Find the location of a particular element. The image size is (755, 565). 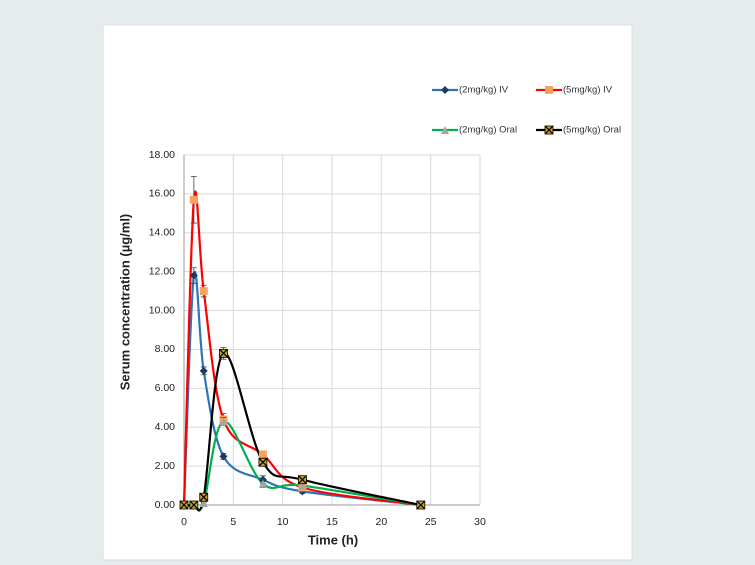

y-tick-label: 4.00 is located at coordinates (165, 427).